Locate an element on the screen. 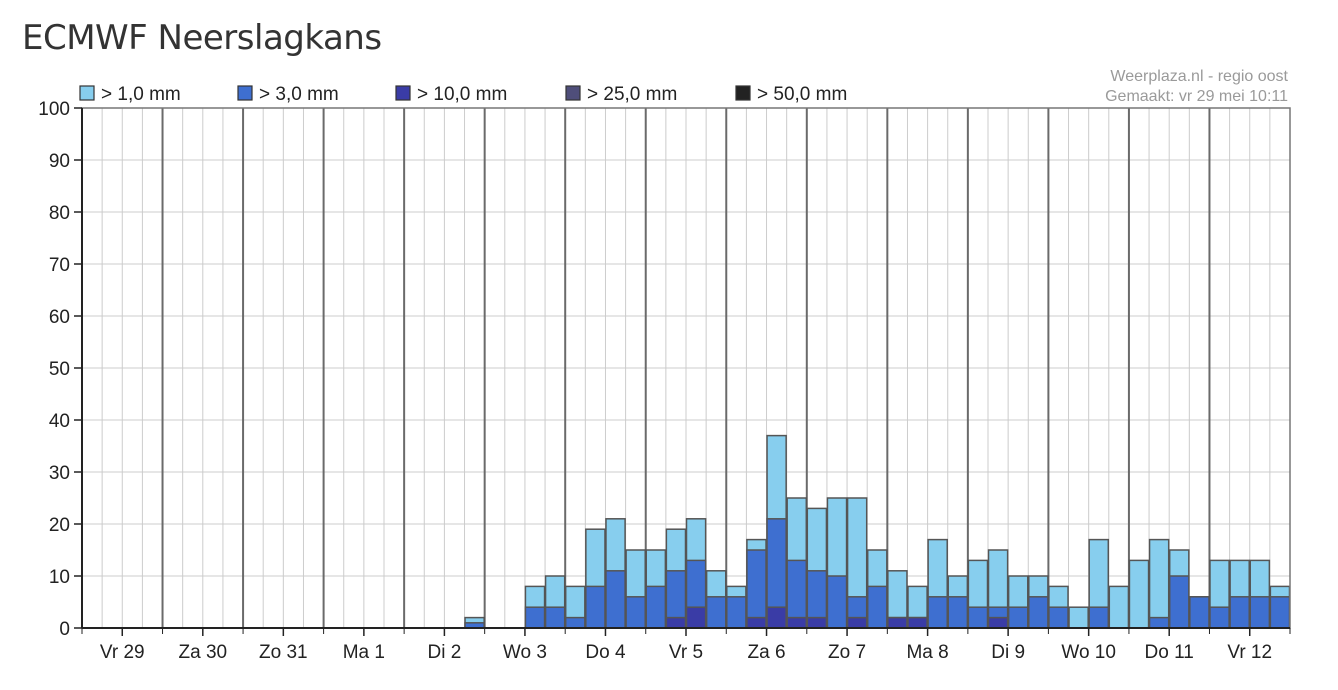  legend-label: > 50,0 mm is located at coordinates (802, 94).